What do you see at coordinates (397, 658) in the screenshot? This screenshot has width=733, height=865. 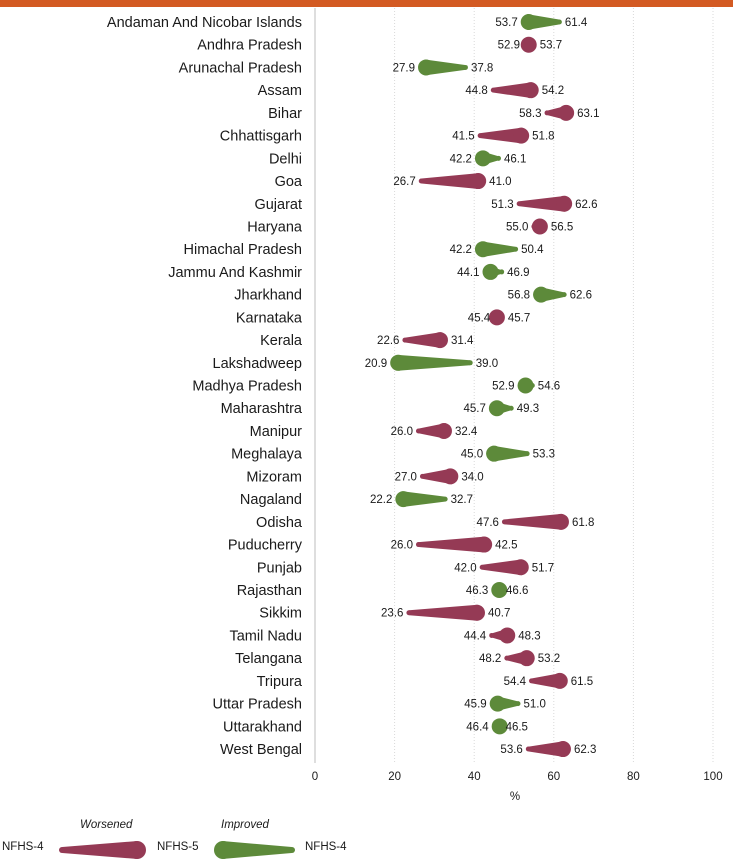 I see `chart-row: Telangana 48.2 53.2` at bounding box center [397, 658].